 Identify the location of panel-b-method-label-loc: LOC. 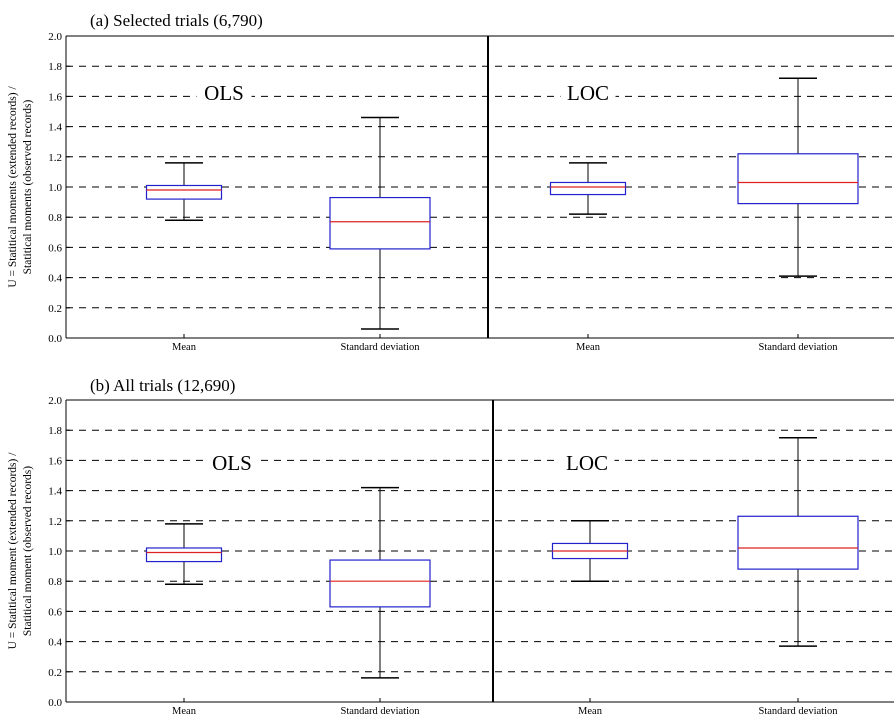
(587, 463).